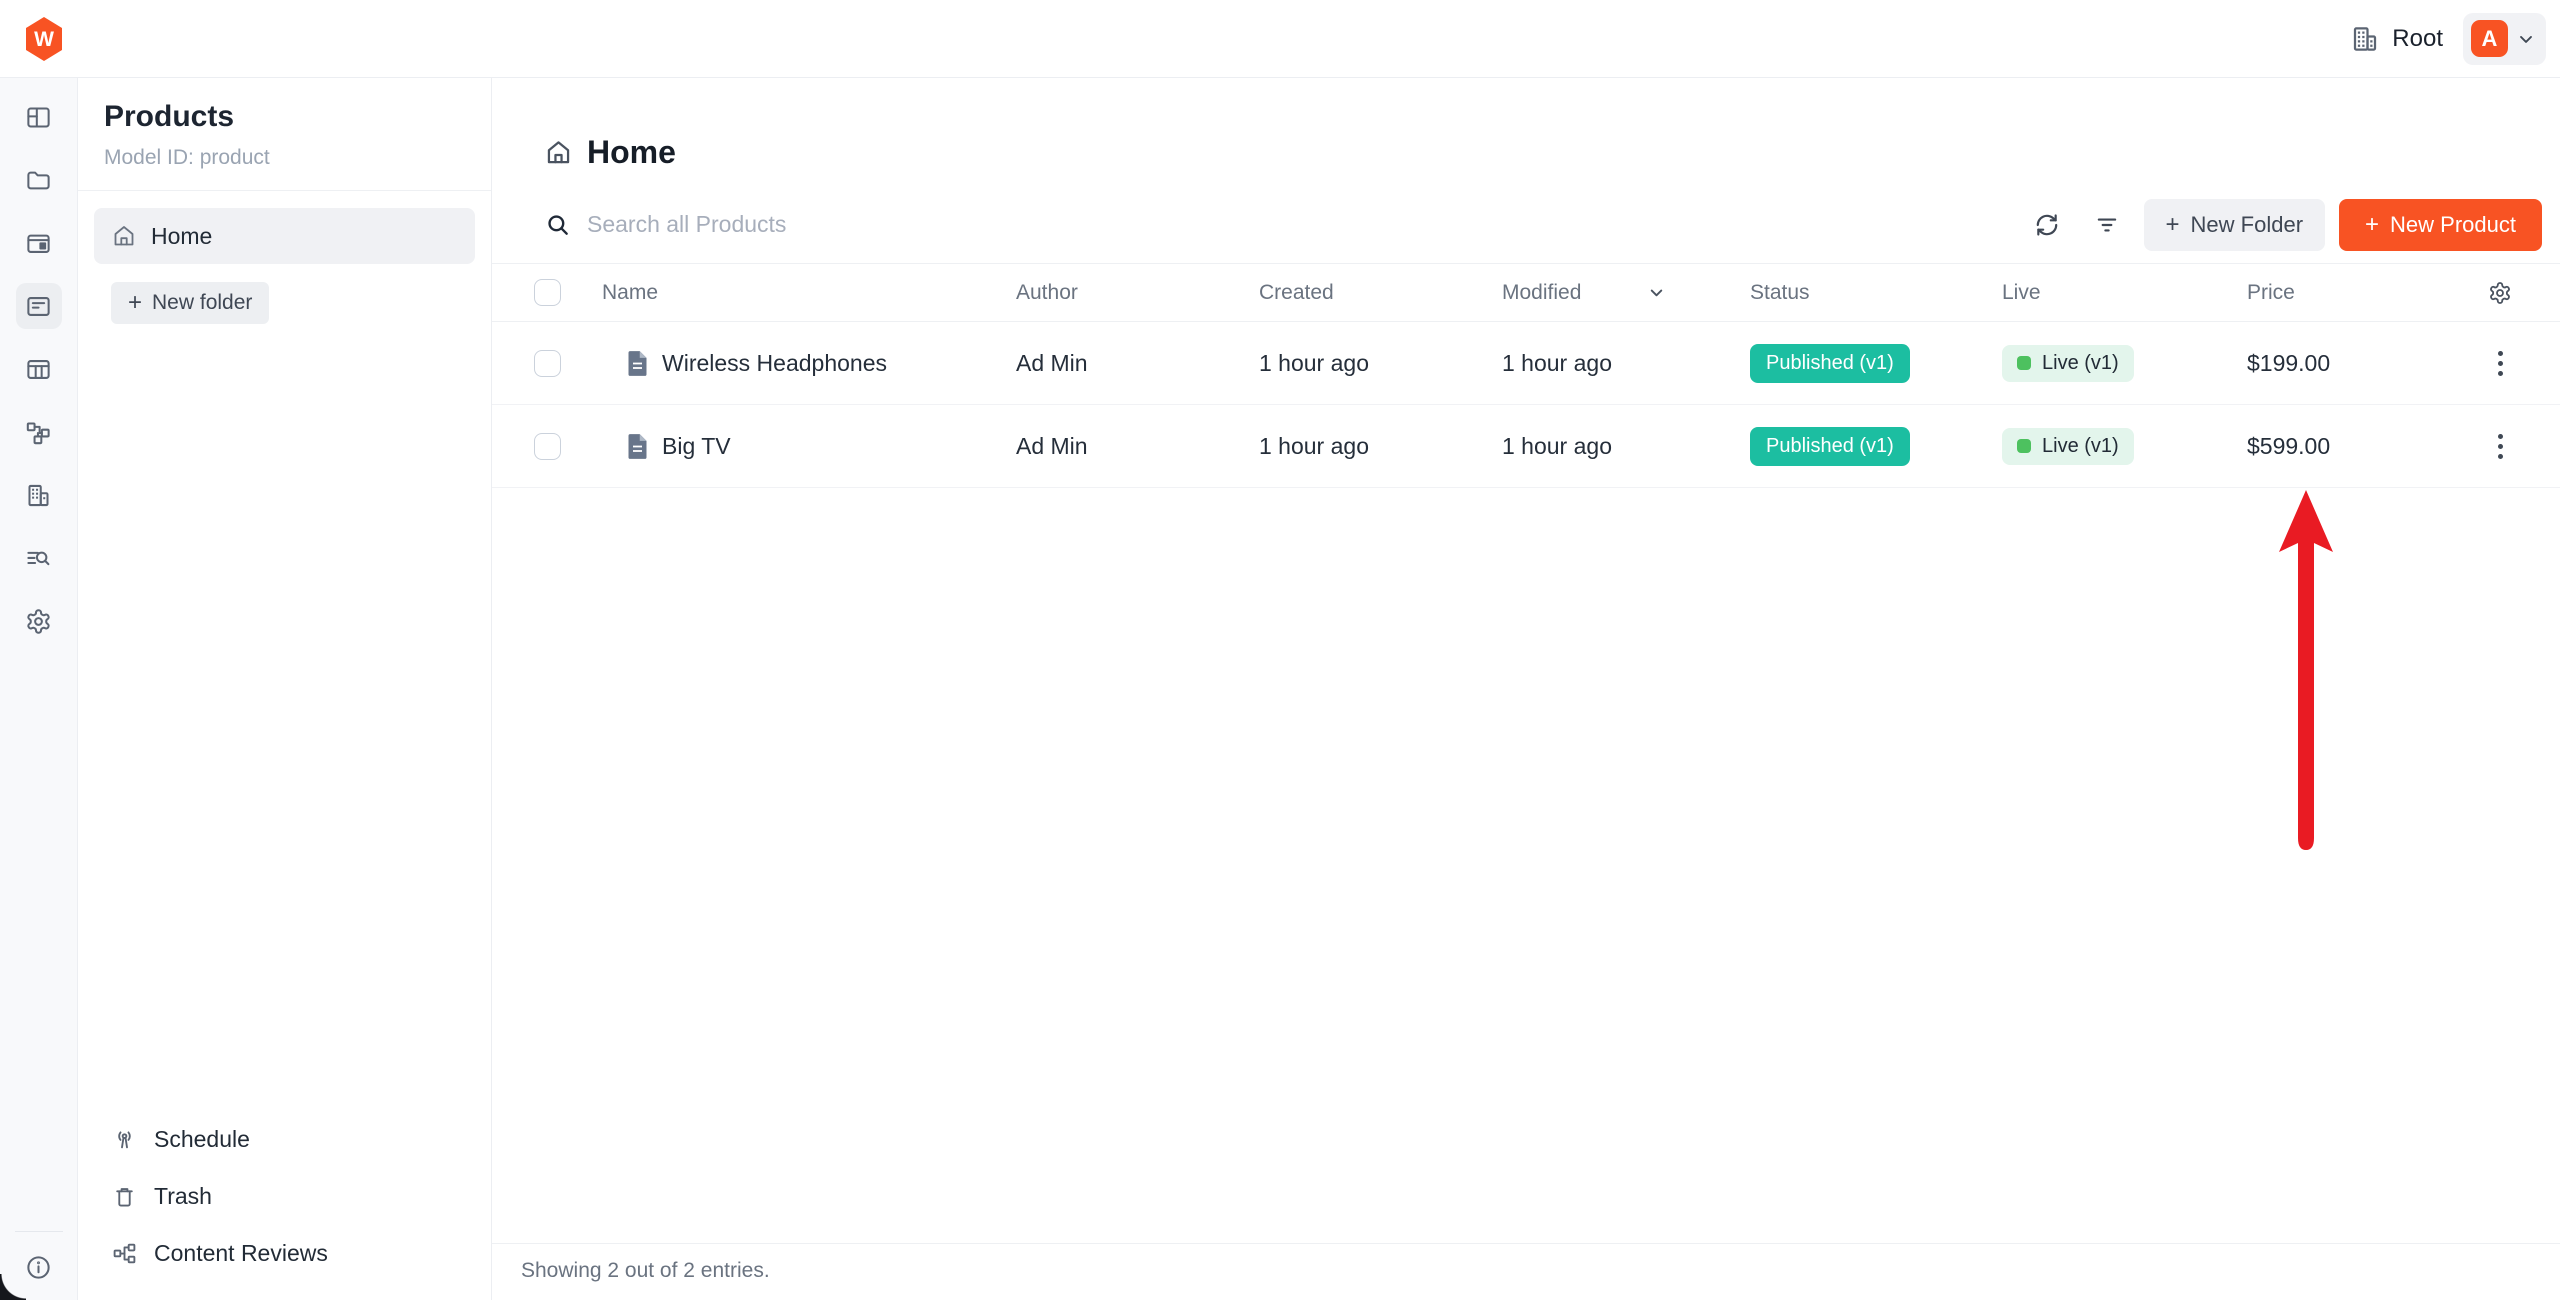 Image resolution: width=2560 pixels, height=1300 pixels. What do you see at coordinates (2500, 293) in the screenshot?
I see `column-settings-gear-icon` at bounding box center [2500, 293].